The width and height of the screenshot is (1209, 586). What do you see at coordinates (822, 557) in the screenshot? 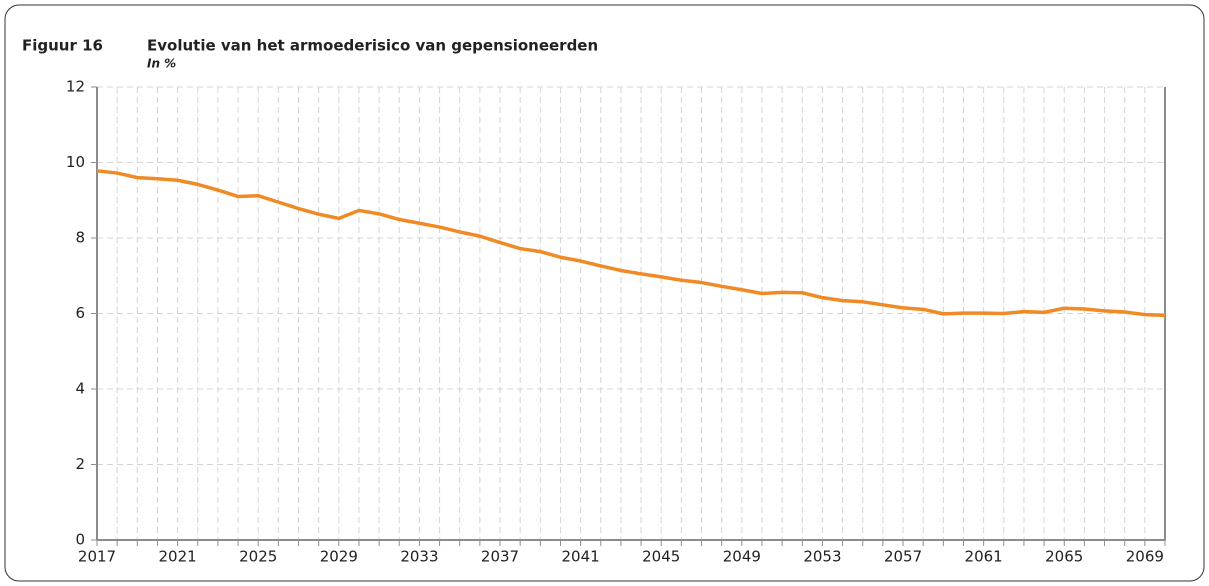
I see `x-tick-label: 2053` at bounding box center [822, 557].